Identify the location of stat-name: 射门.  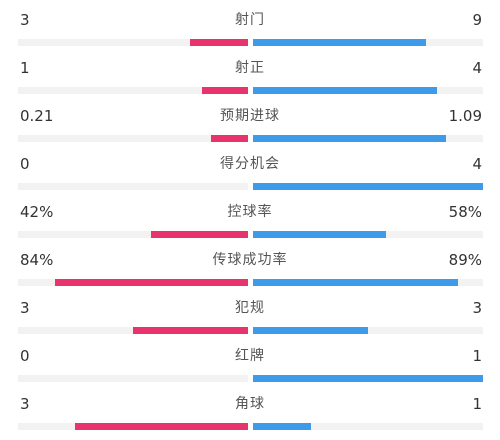
(250, 20).